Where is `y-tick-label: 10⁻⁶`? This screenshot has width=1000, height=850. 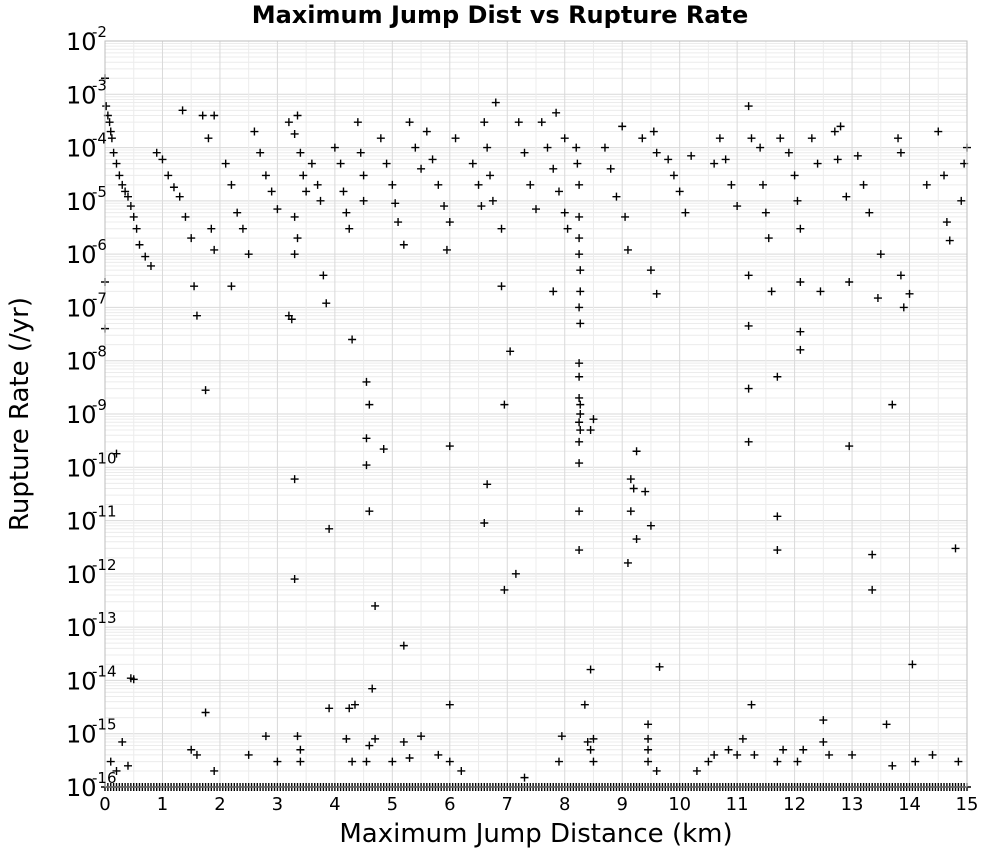
y-tick-label: 10⁻⁶ is located at coordinates (86, 252).